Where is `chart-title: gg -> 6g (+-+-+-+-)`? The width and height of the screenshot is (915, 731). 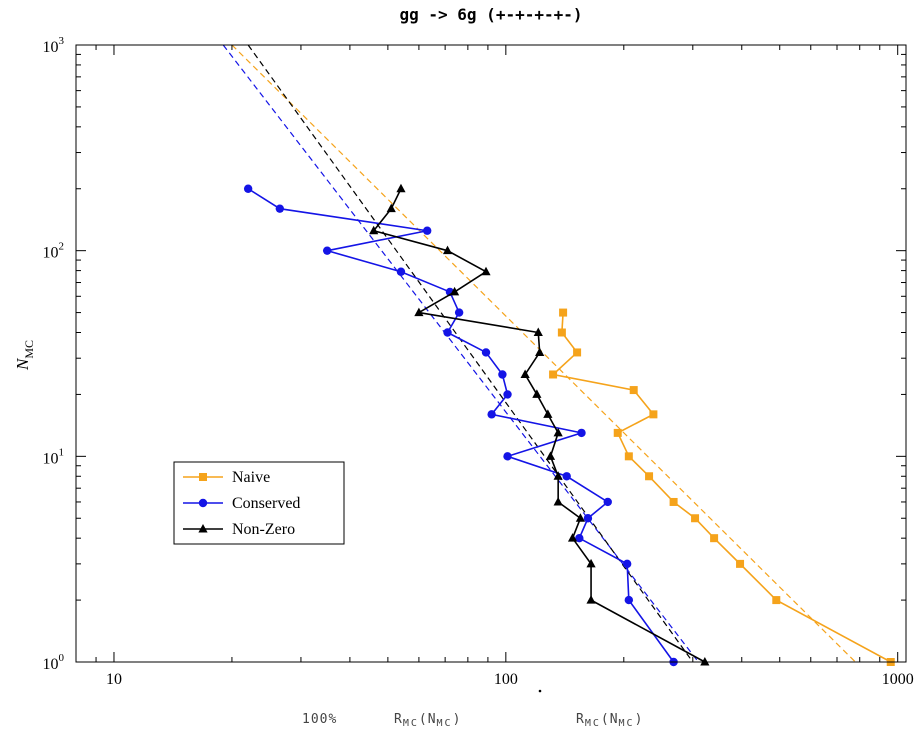 chart-title: gg -> 6g (+-+-+-+-) is located at coordinates (490, 14).